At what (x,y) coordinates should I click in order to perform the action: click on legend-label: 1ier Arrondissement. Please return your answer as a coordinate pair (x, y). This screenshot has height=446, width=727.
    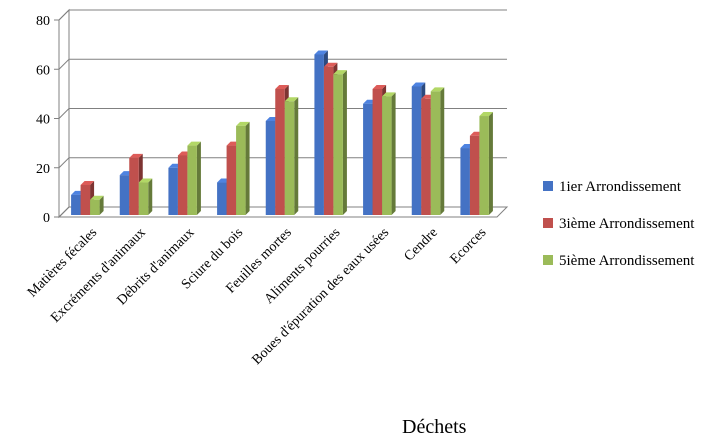
    Looking at the image, I should click on (620, 187).